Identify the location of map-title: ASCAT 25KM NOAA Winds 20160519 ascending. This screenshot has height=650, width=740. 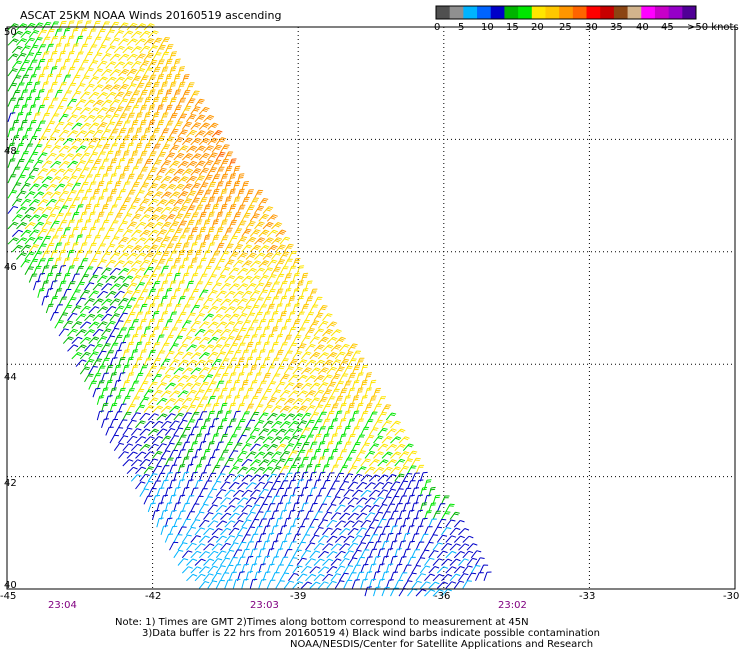
(151, 15).